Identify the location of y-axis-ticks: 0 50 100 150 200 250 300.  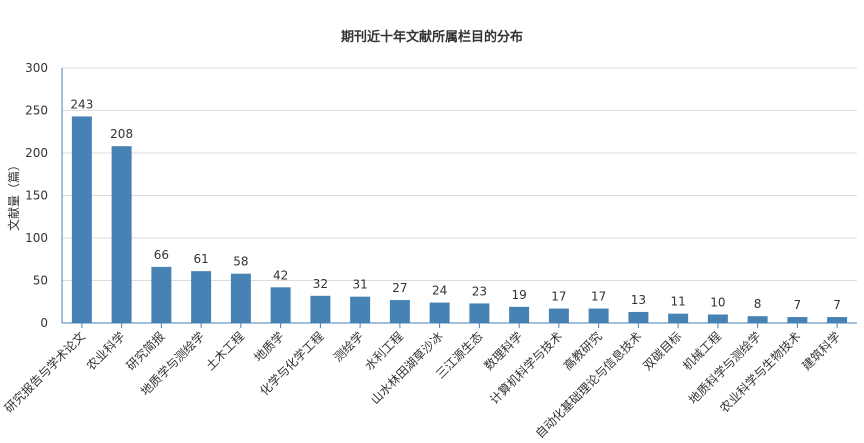
(36, 195).